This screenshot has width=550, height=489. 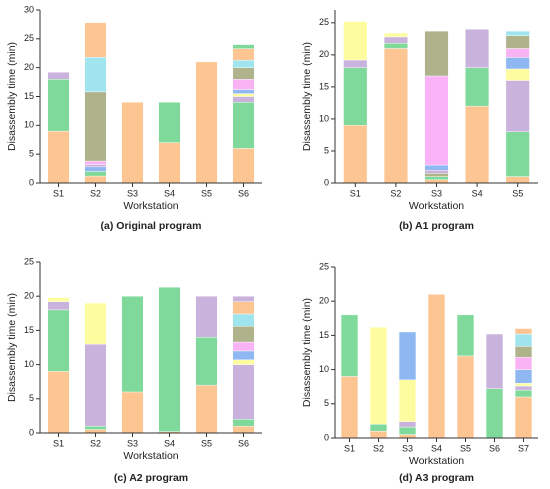 What do you see at coordinates (436, 478) in the screenshot?
I see `caption: (d) A3 program` at bounding box center [436, 478].